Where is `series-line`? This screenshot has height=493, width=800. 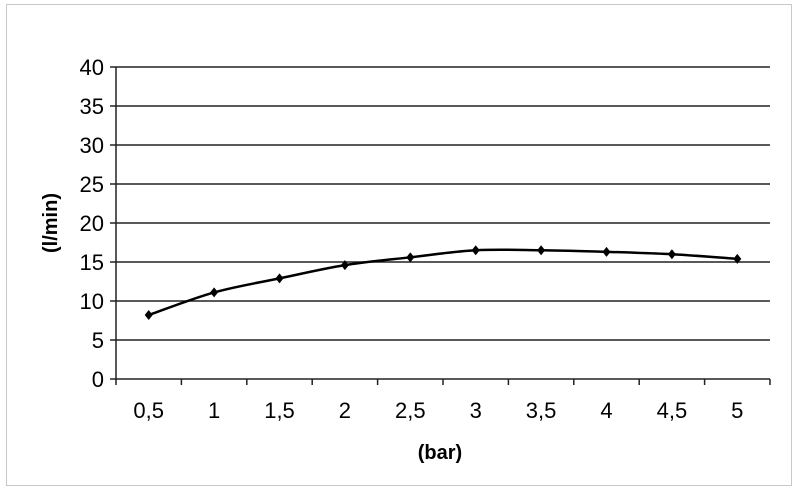 series-line is located at coordinates (443, 282).